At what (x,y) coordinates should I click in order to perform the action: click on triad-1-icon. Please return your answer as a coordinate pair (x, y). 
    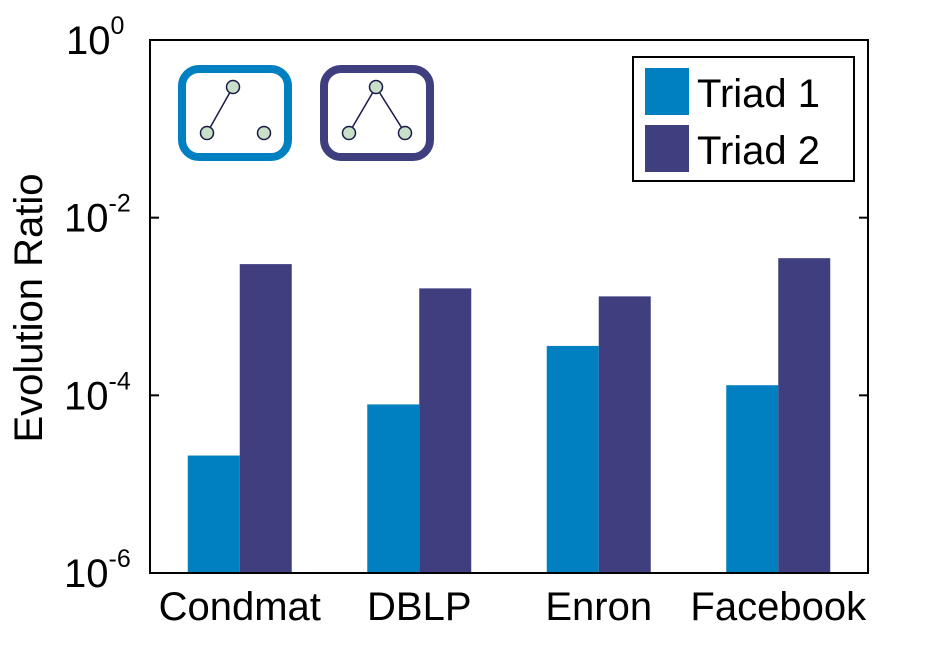
    Looking at the image, I should click on (235, 113).